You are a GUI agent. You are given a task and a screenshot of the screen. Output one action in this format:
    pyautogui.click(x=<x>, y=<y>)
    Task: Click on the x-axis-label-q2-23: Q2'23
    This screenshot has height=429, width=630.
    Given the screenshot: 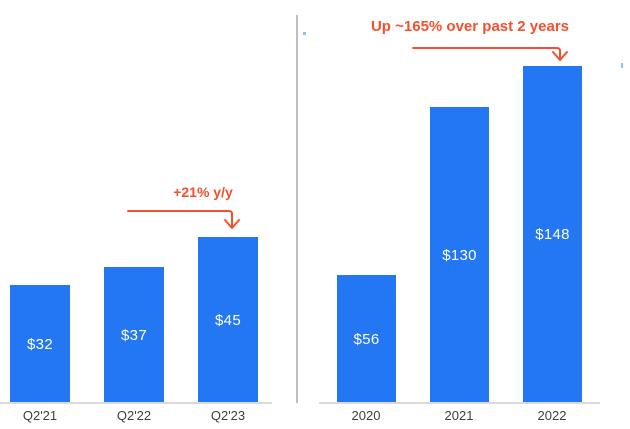 What is the action you would take?
    pyautogui.click(x=228, y=415)
    